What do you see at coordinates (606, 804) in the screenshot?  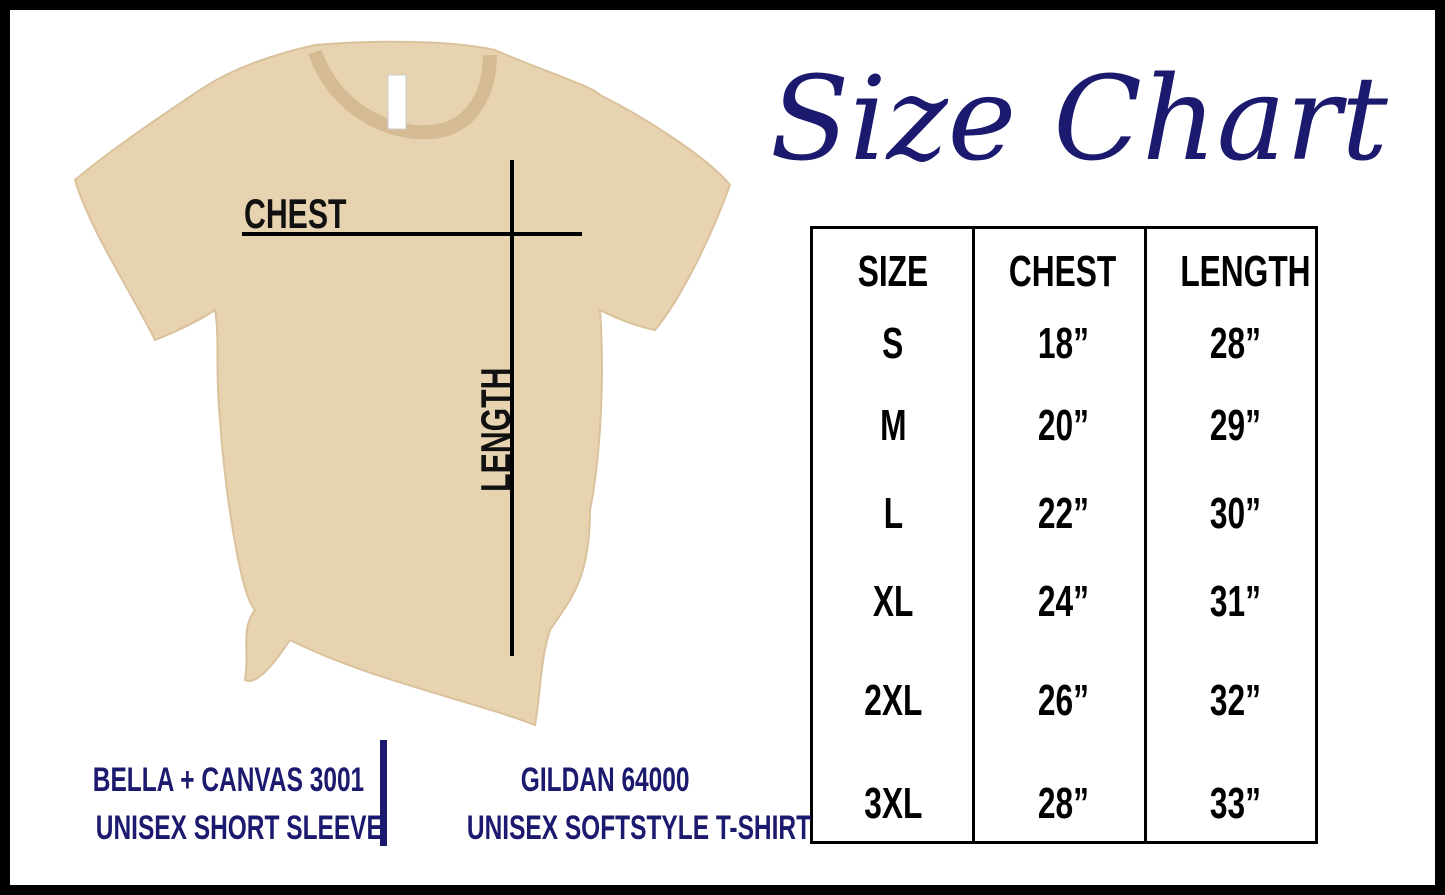 I see `brand-gildan: GILDAN 64000 UNISEX SOFTSTYLE T-SHIRT` at bounding box center [606, 804].